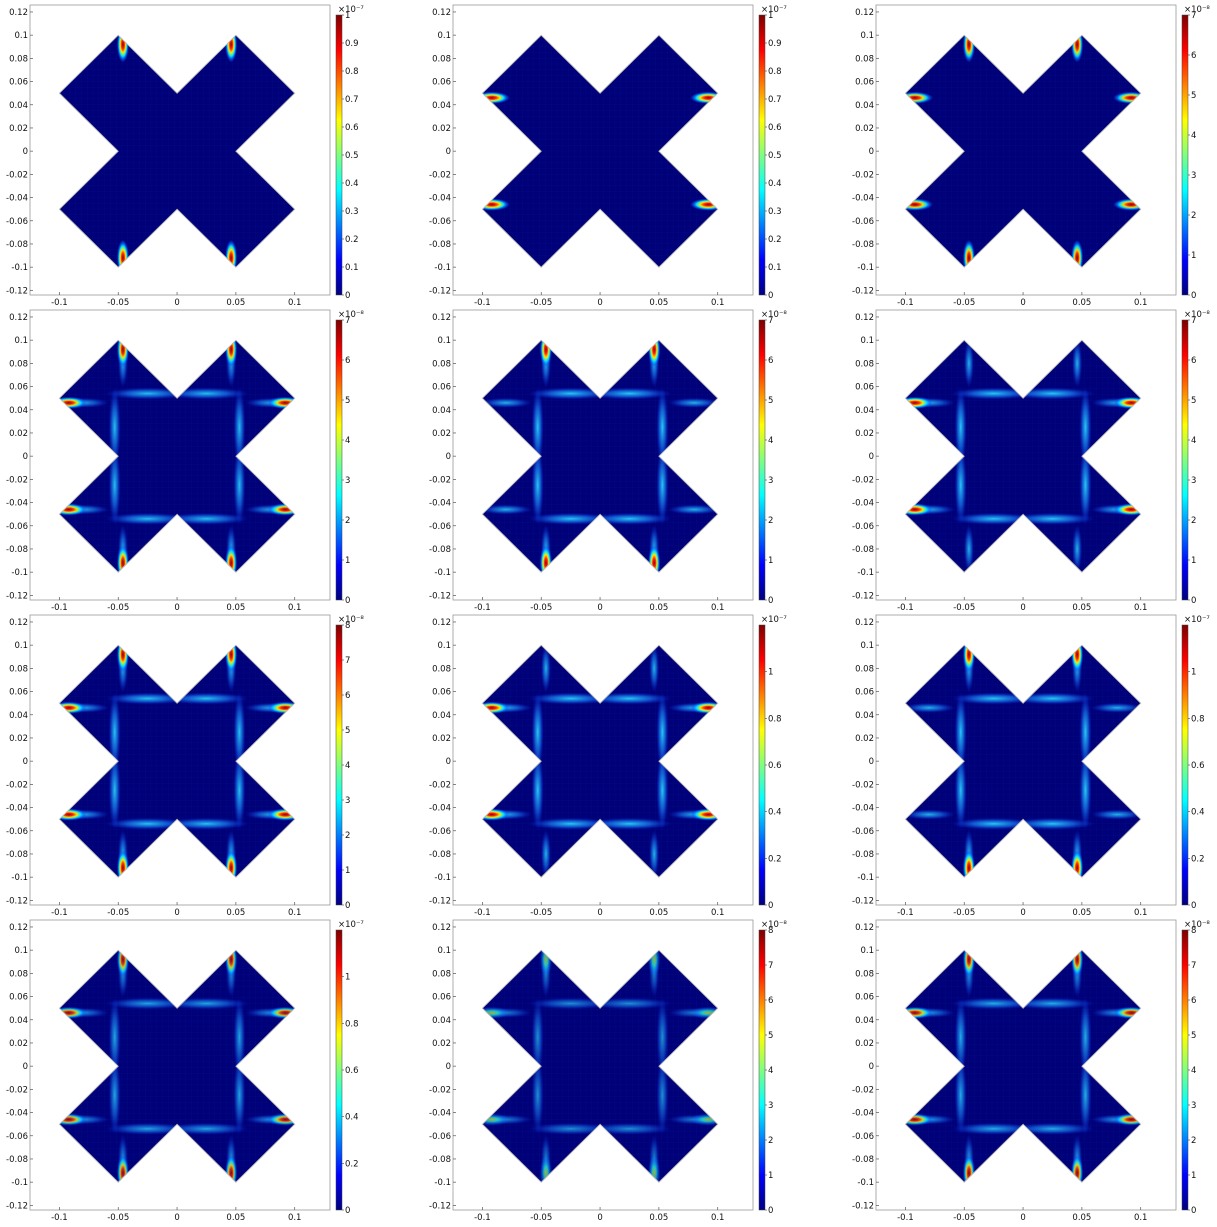 Image resolution: width=1217 pixels, height=1227 pixels. What do you see at coordinates (352, 212) in the screenshot?
I see `colorbar-tick-label: 0.3` at bounding box center [352, 212].